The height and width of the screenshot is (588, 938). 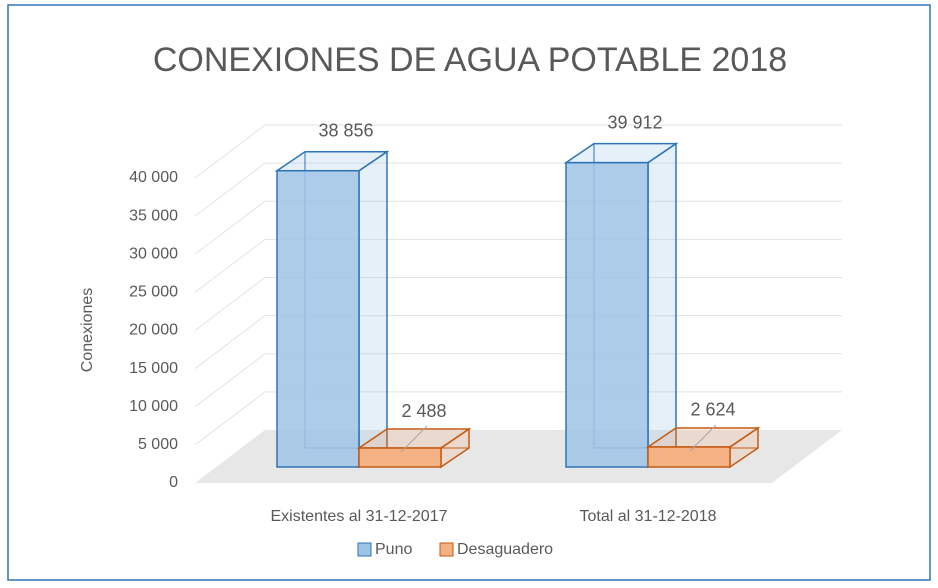 I want to click on y-tick-label: 15 000, so click(x=153, y=368).